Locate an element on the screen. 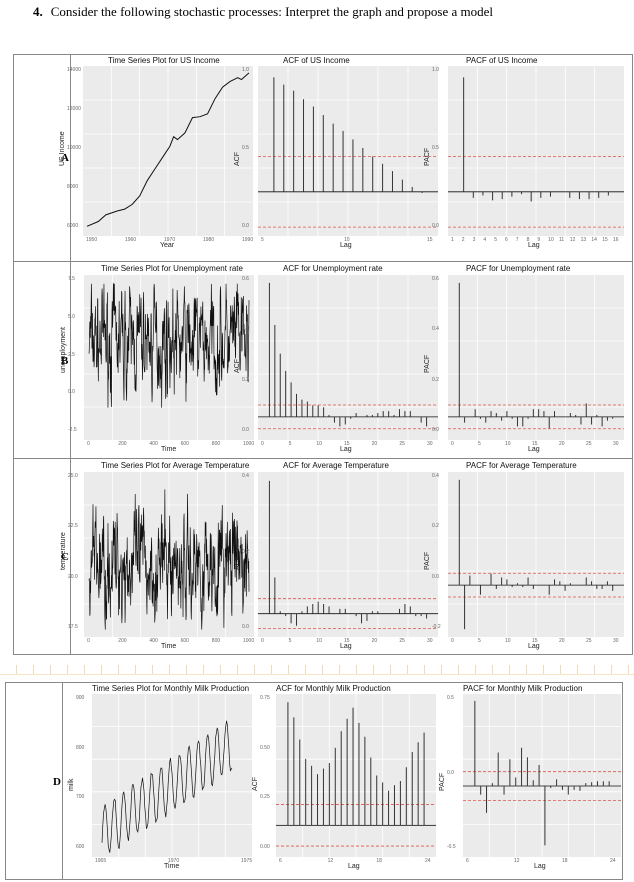  y-axis-label: PACF is located at coordinates (427, 560).